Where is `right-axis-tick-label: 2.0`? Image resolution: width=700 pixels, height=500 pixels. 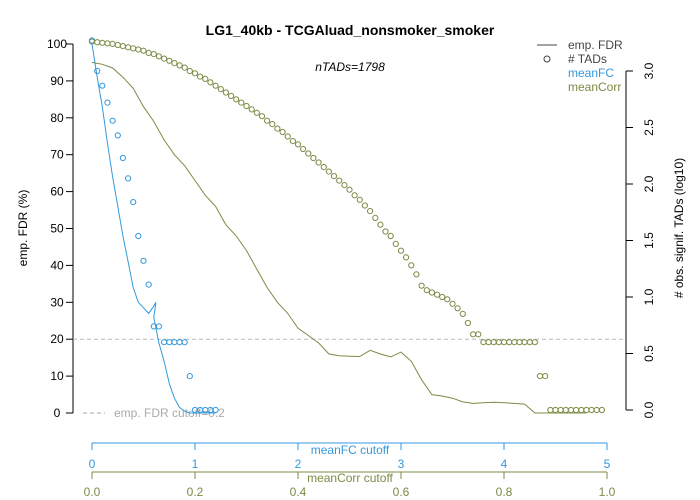 right-axis-tick-label: 2.0 is located at coordinates (649, 183).